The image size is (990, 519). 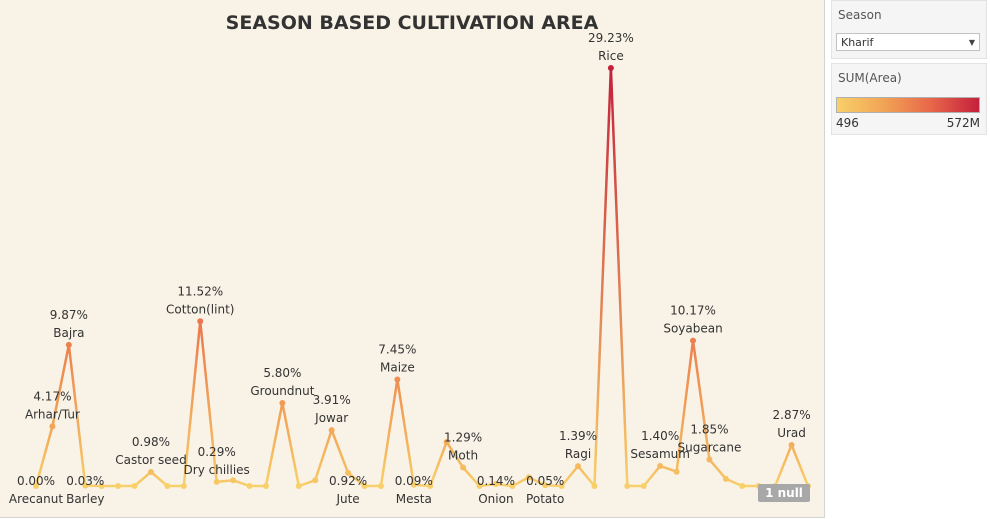 I want to click on null-indicator-badge: 1 null, so click(x=784, y=493).